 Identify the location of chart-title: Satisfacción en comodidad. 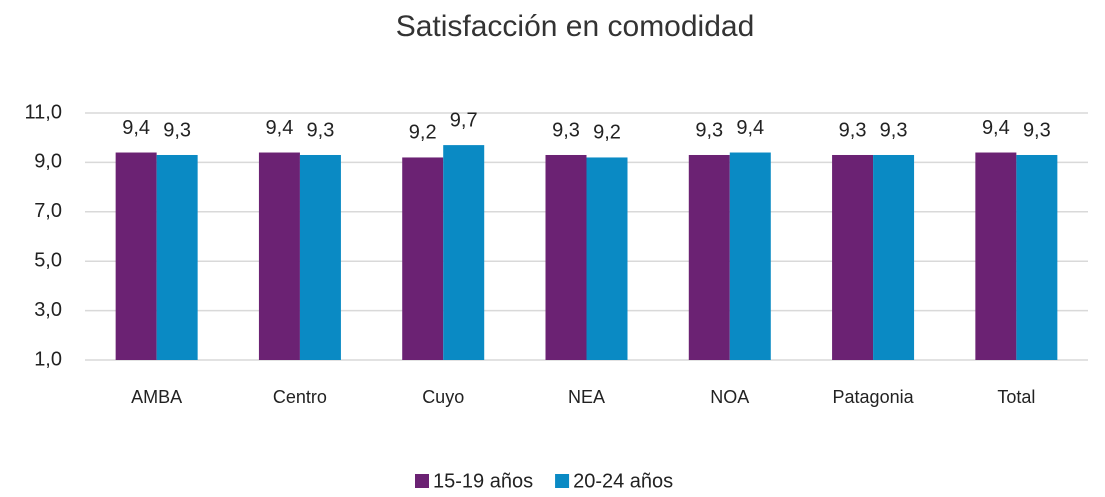
(575, 26).